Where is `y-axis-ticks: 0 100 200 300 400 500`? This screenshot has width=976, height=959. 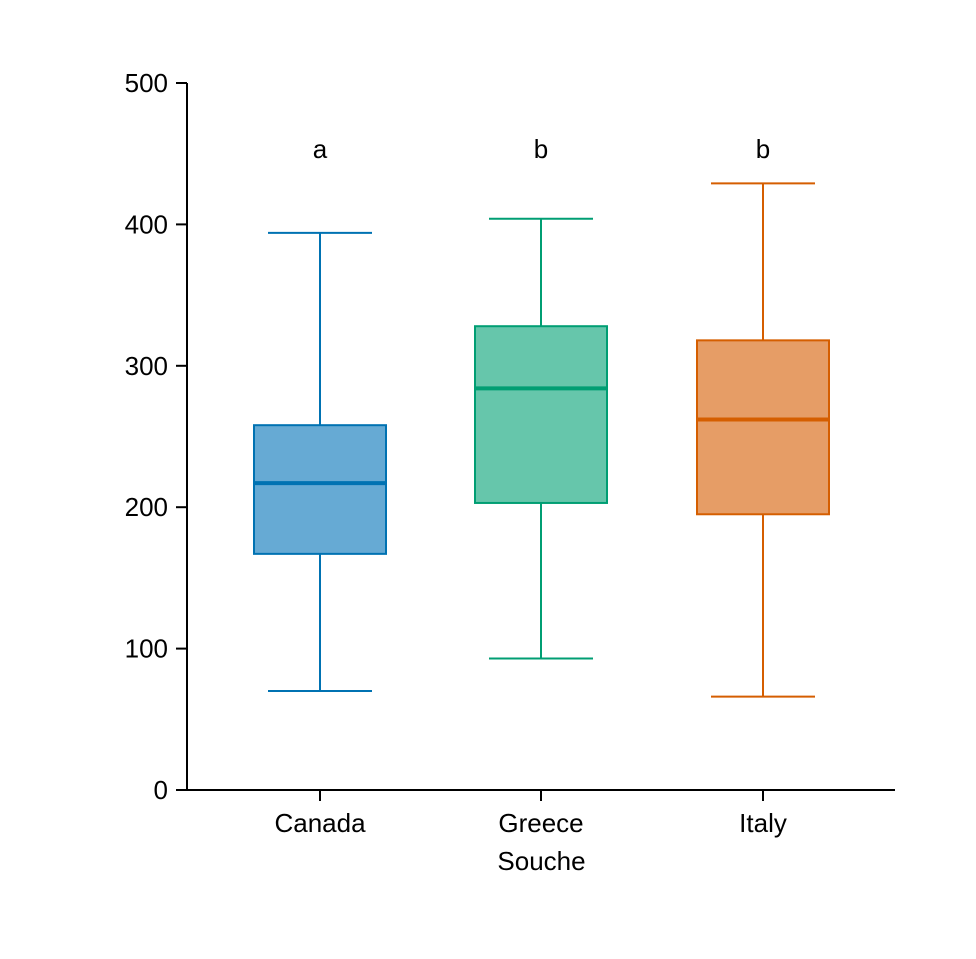 y-axis-ticks: 0 100 200 300 400 500 is located at coordinates (156, 436).